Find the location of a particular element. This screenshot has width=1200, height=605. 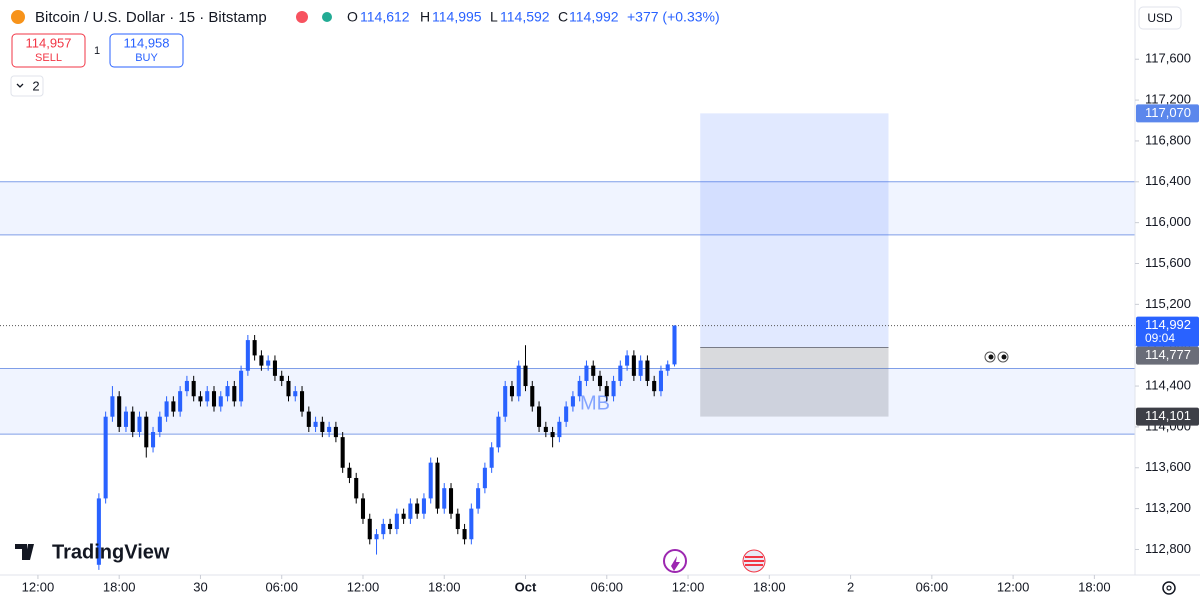

zone is located at coordinates (567, 208).